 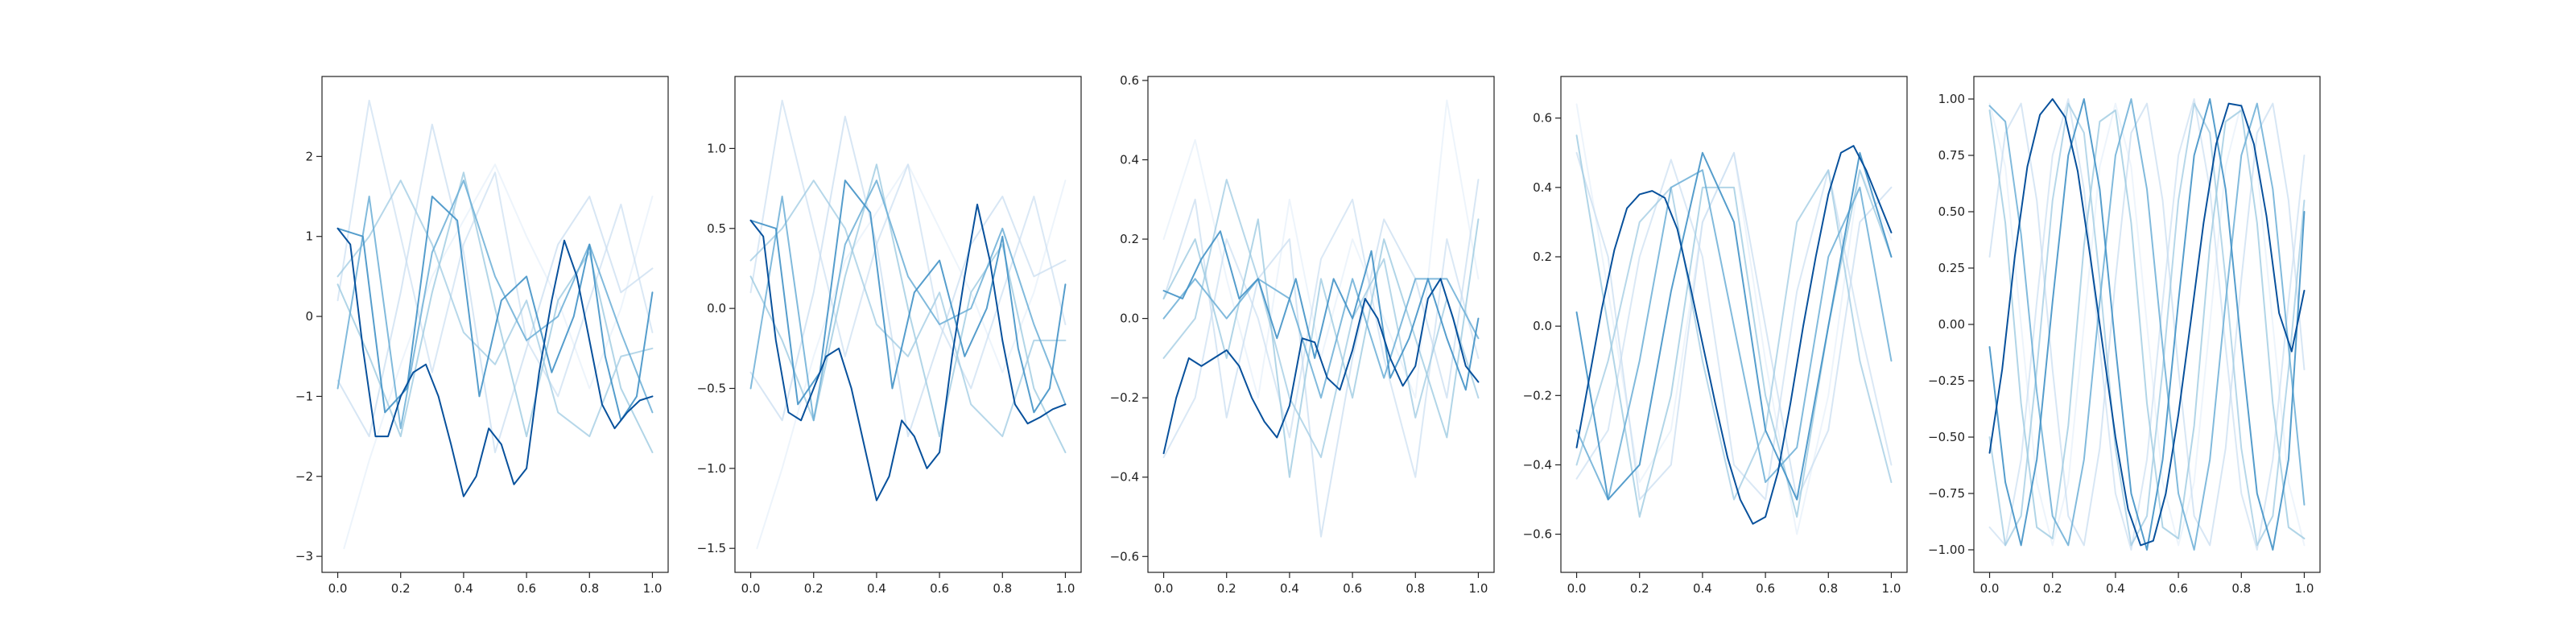 I want to click on y-tick-label: 0, so click(x=309, y=316).